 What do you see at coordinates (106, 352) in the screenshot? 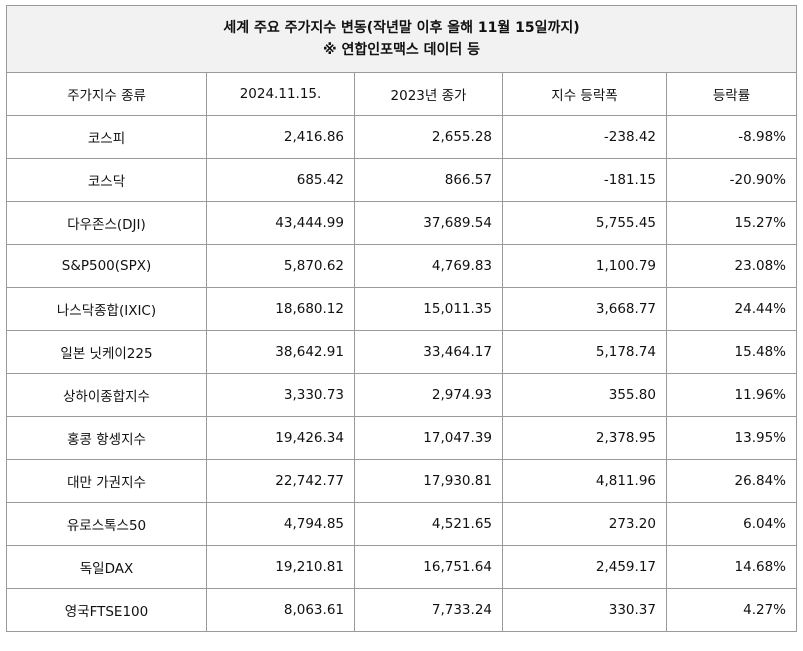
I see `index-name: 일본 닛케이225` at bounding box center [106, 352].